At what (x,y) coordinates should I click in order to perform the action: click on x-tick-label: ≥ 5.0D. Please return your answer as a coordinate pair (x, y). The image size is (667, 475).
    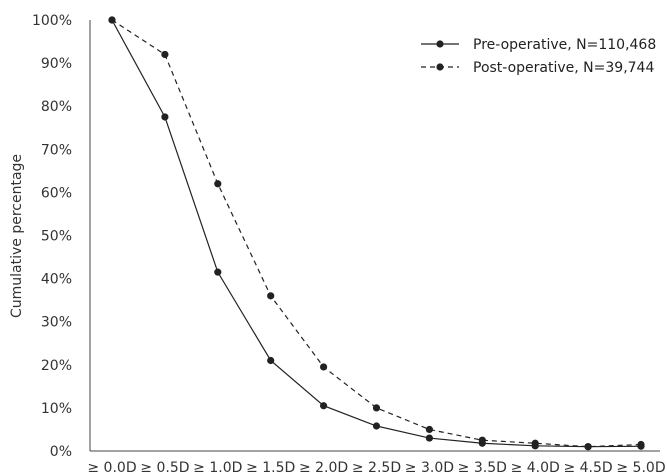
    Looking at the image, I should click on (640, 467).